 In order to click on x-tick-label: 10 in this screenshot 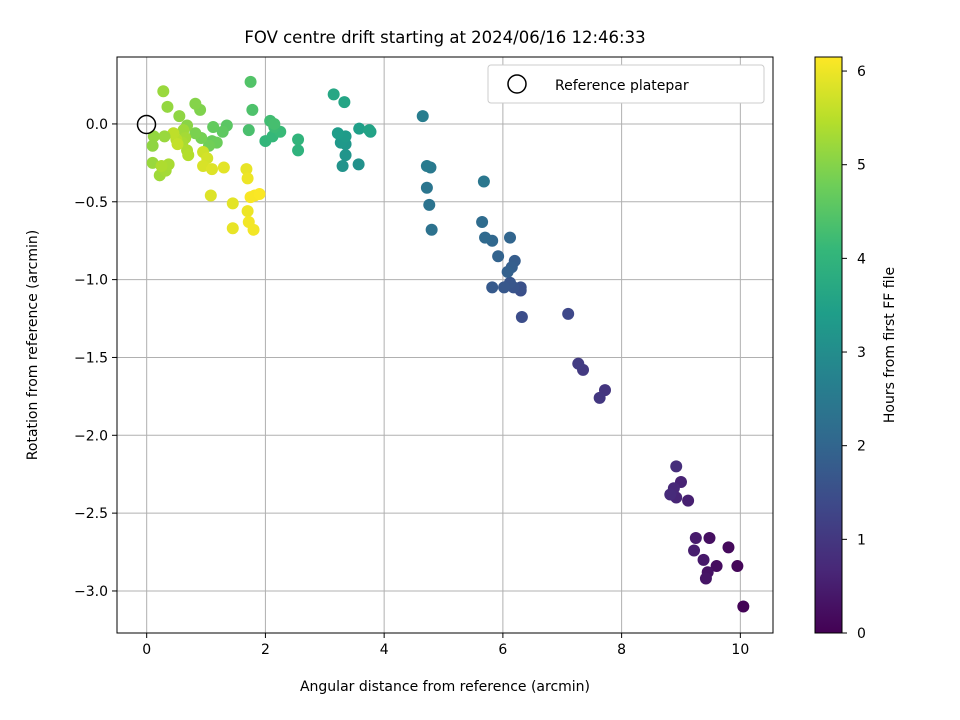, I will do `click(740, 650)`.